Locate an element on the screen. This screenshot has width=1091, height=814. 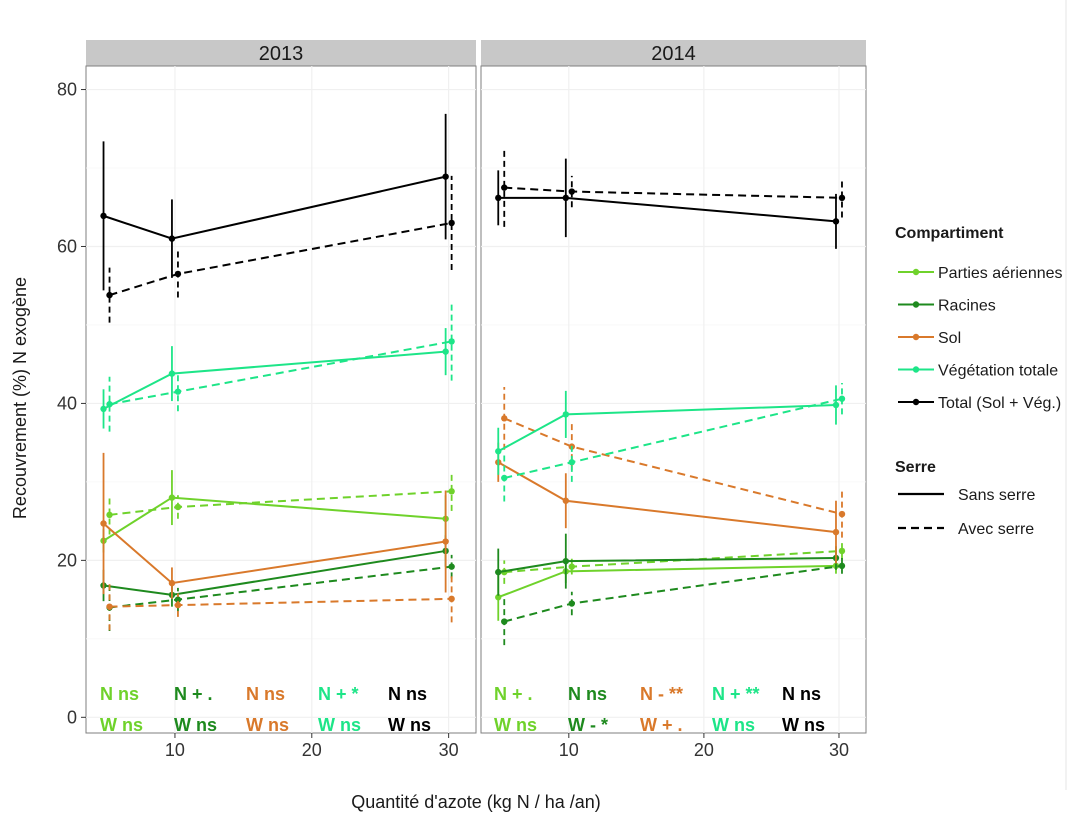
y-tick-label: 60 is located at coordinates (67, 246).